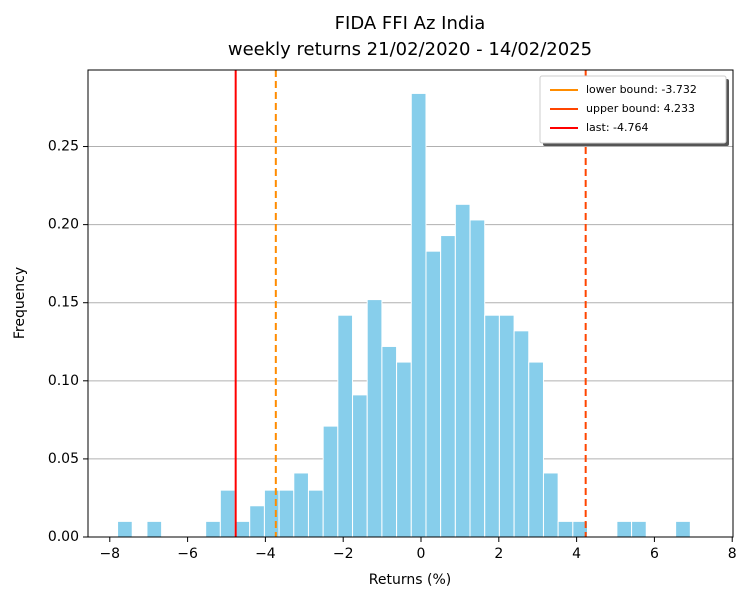 The height and width of the screenshot is (592, 738). What do you see at coordinates (410, 23) in the screenshot?
I see `chart-title: FIDA FFI Az India` at bounding box center [410, 23].